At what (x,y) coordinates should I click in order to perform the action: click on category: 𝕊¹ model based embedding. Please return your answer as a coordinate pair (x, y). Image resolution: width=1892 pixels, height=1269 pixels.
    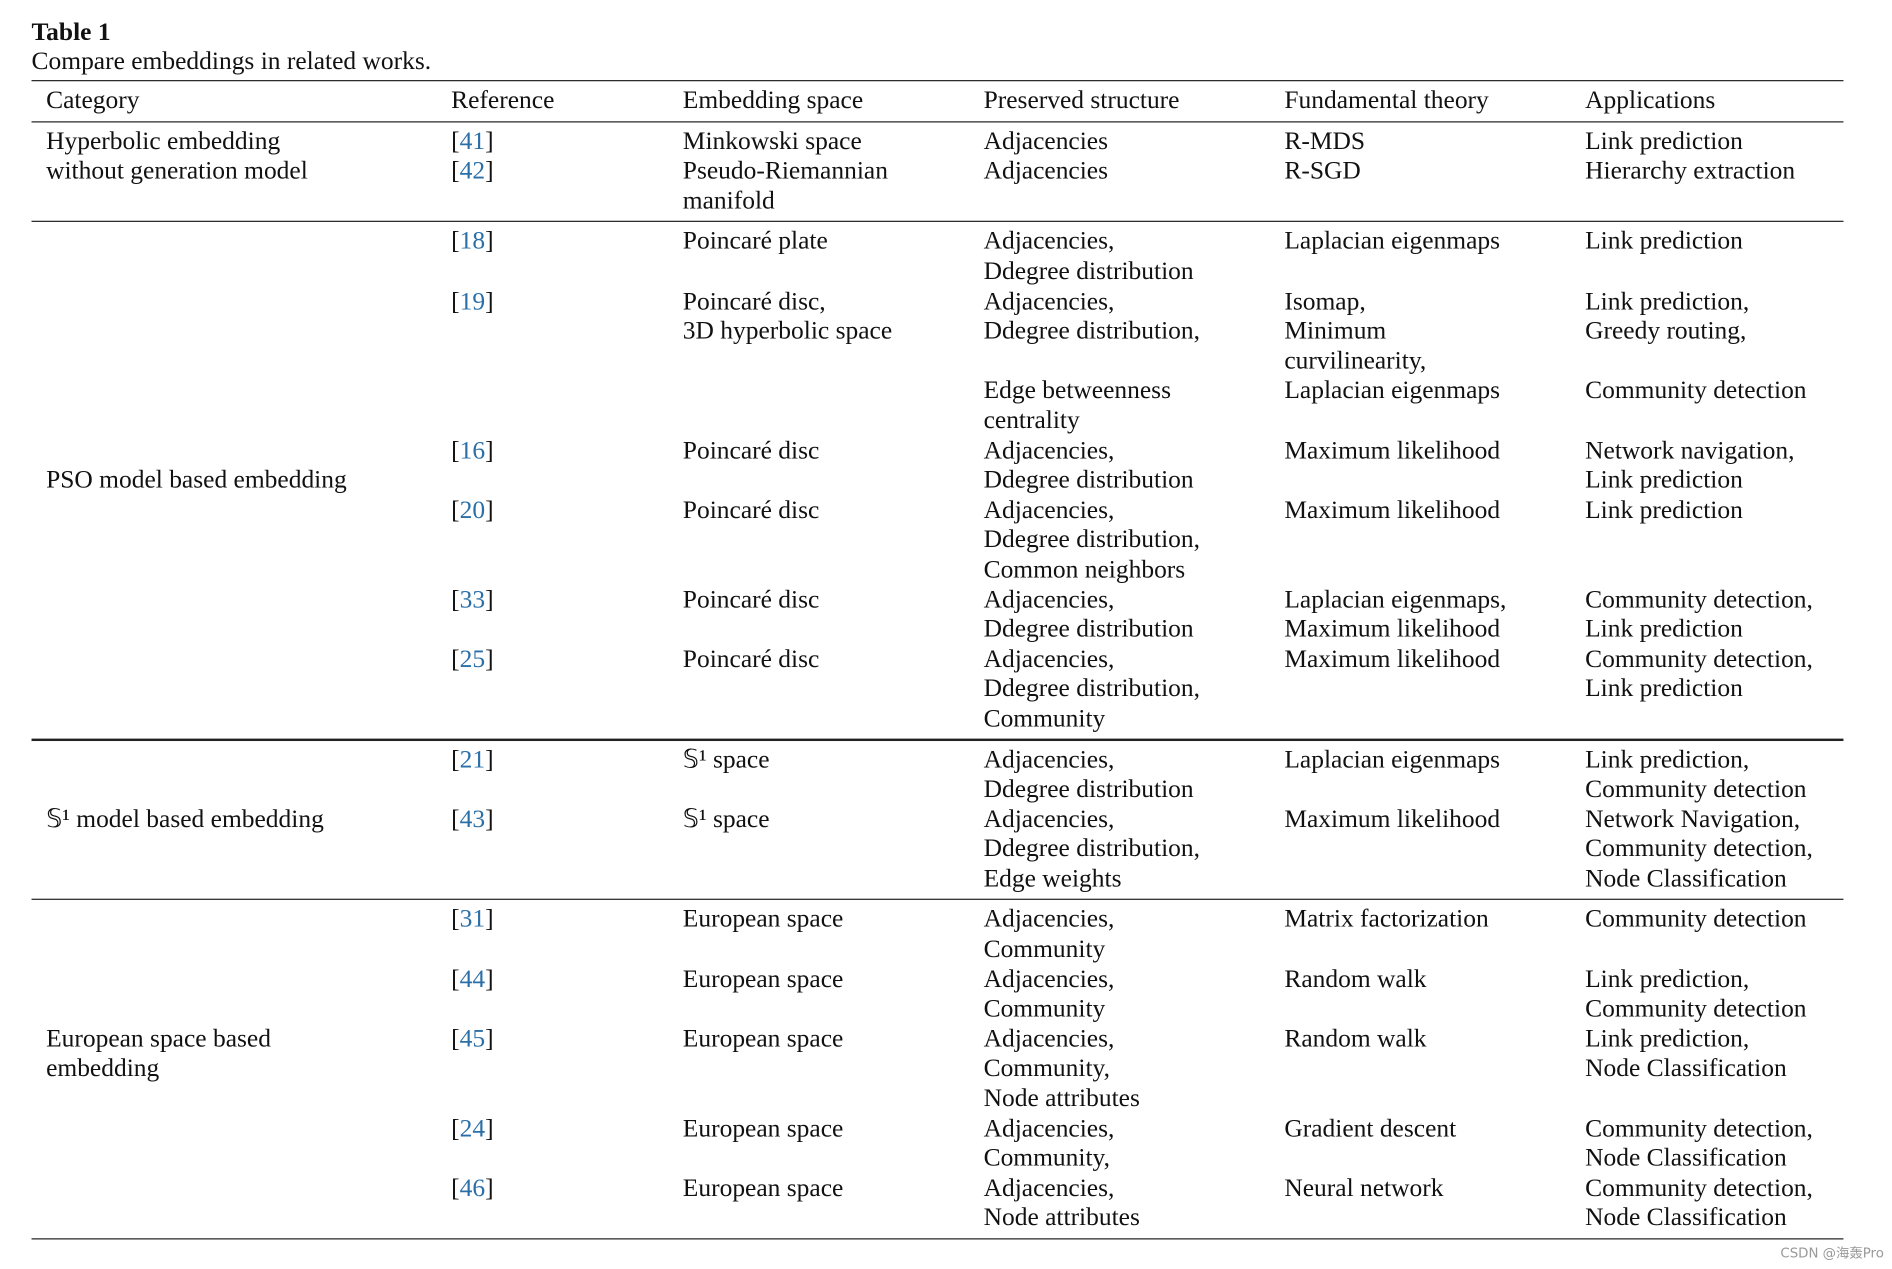
    Looking at the image, I should click on (185, 818).